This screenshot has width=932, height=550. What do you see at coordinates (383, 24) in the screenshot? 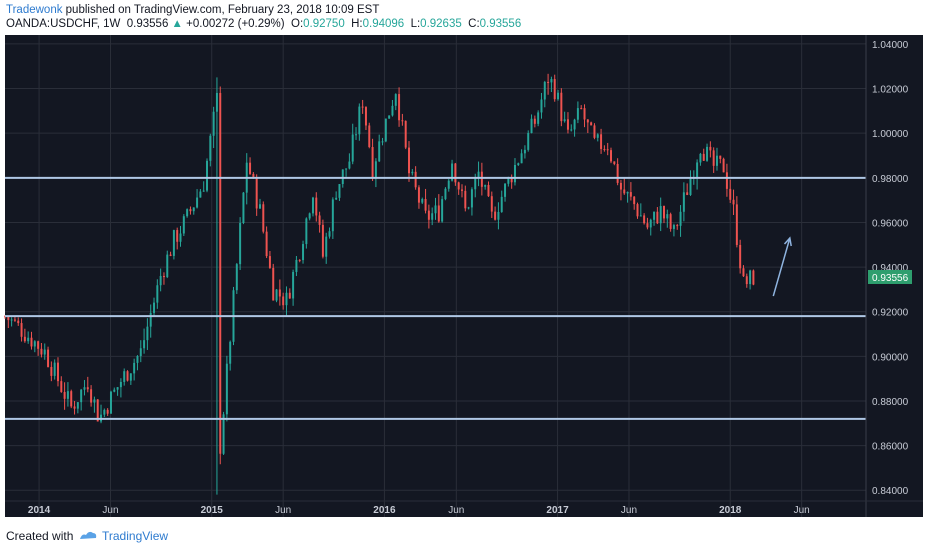
I see `high-value: 0.94096` at bounding box center [383, 24].